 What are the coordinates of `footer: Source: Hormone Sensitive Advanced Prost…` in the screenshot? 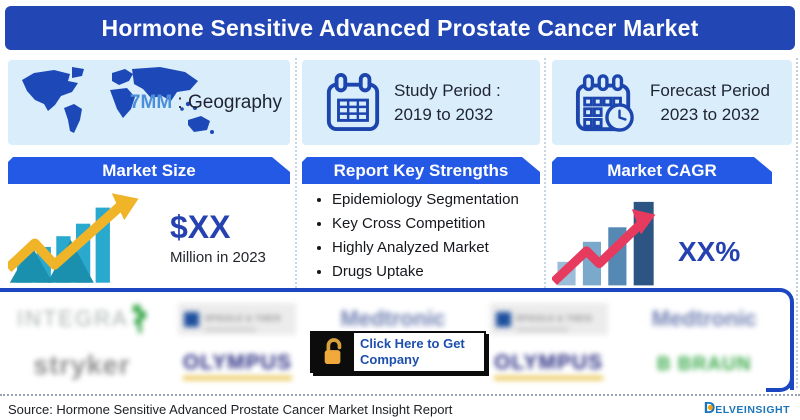 It's located at (400, 407).